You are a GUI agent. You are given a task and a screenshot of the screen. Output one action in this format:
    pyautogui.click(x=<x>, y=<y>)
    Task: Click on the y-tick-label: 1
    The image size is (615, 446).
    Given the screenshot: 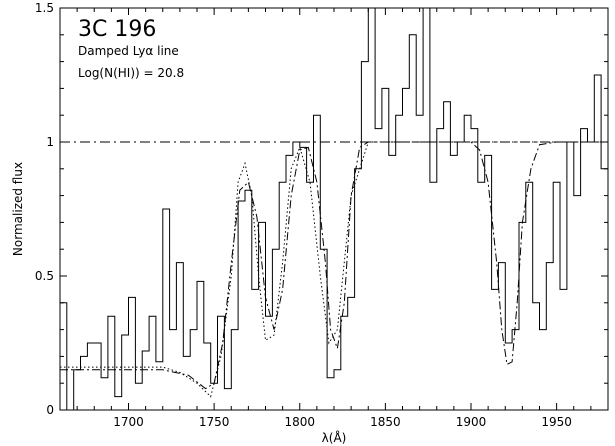 What is the action you would take?
    pyautogui.click(x=50, y=142)
    